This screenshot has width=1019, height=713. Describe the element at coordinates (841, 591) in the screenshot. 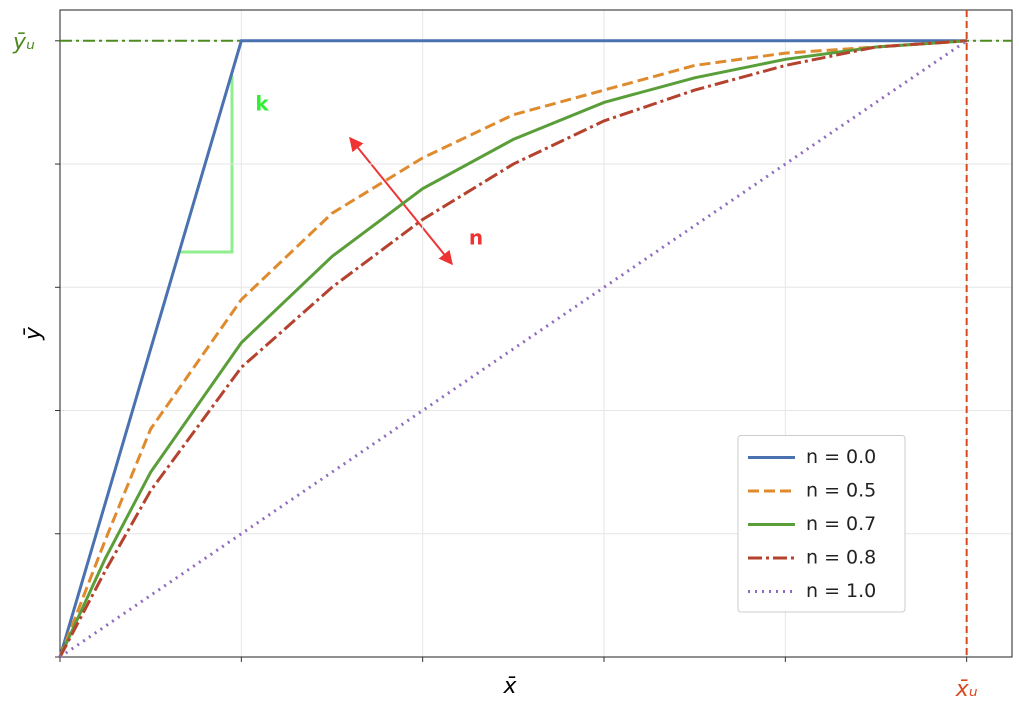

I see `legend-label: n = 1.0` at that location.